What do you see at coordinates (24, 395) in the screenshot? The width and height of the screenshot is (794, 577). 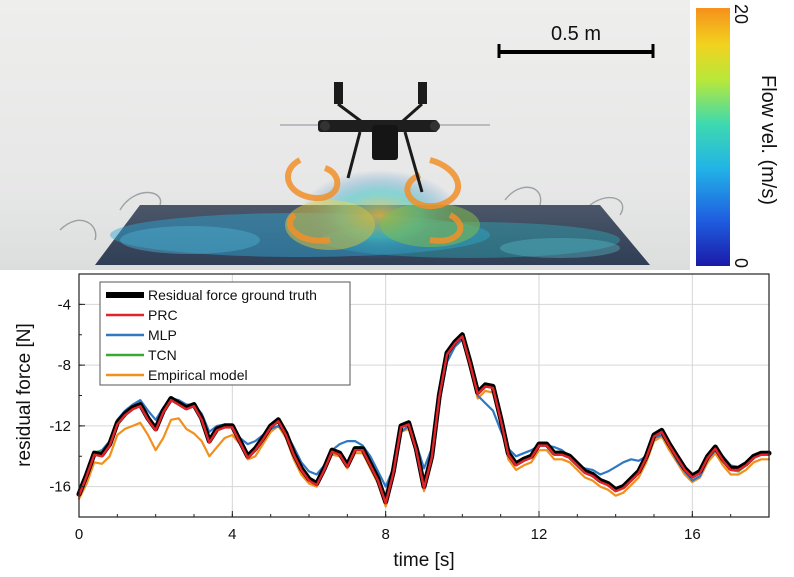 I see `y-axis-label: residual force [N]` at bounding box center [24, 395].